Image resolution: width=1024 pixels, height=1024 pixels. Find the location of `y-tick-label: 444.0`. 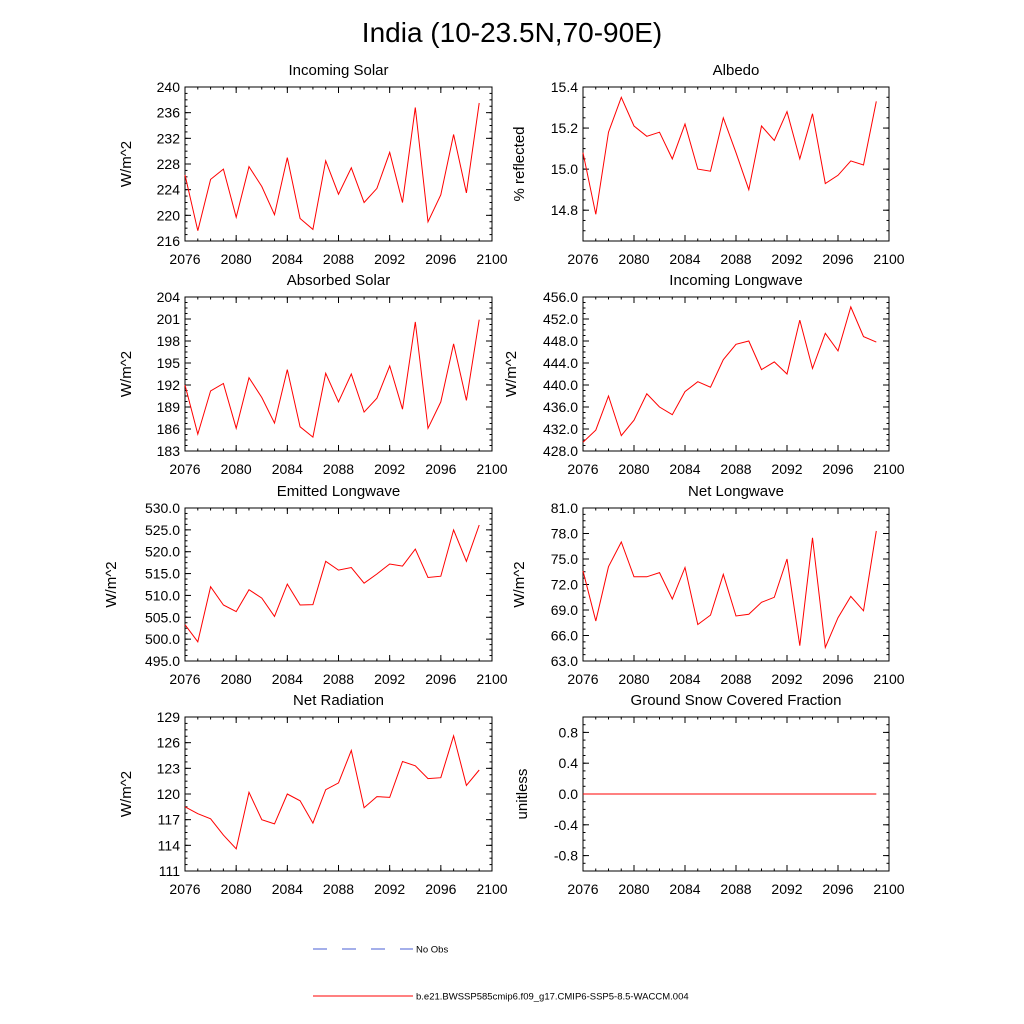

y-tick-label: 444.0 is located at coordinates (560, 363).